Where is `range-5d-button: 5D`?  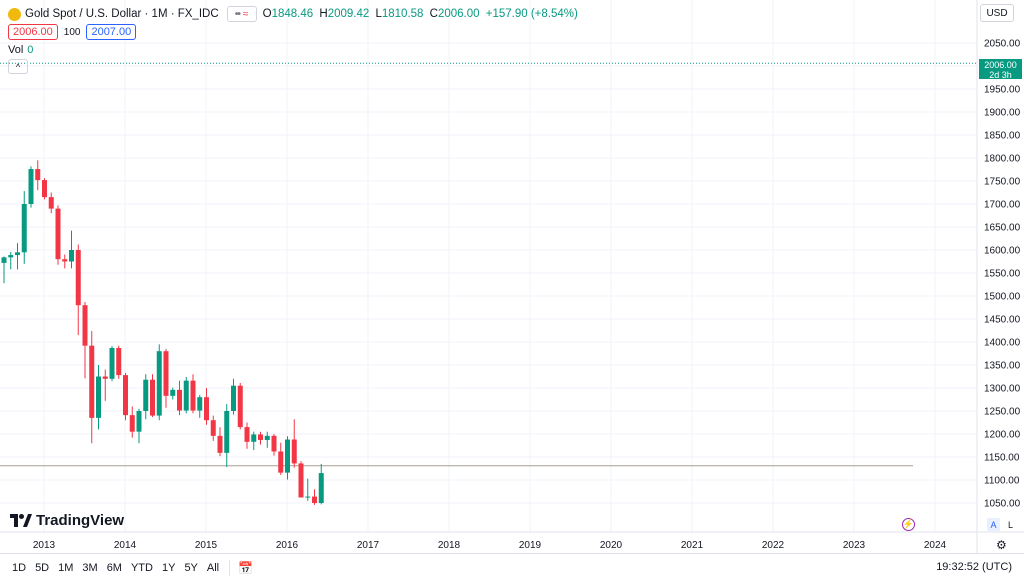
range-5d-button: 5D is located at coordinates (42, 567).